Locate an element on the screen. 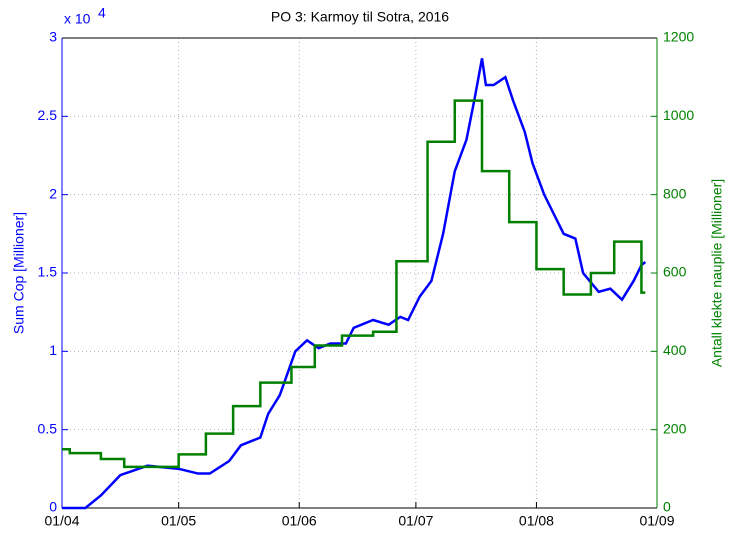  y-tick-label: 0.5 is located at coordinates (48, 428).